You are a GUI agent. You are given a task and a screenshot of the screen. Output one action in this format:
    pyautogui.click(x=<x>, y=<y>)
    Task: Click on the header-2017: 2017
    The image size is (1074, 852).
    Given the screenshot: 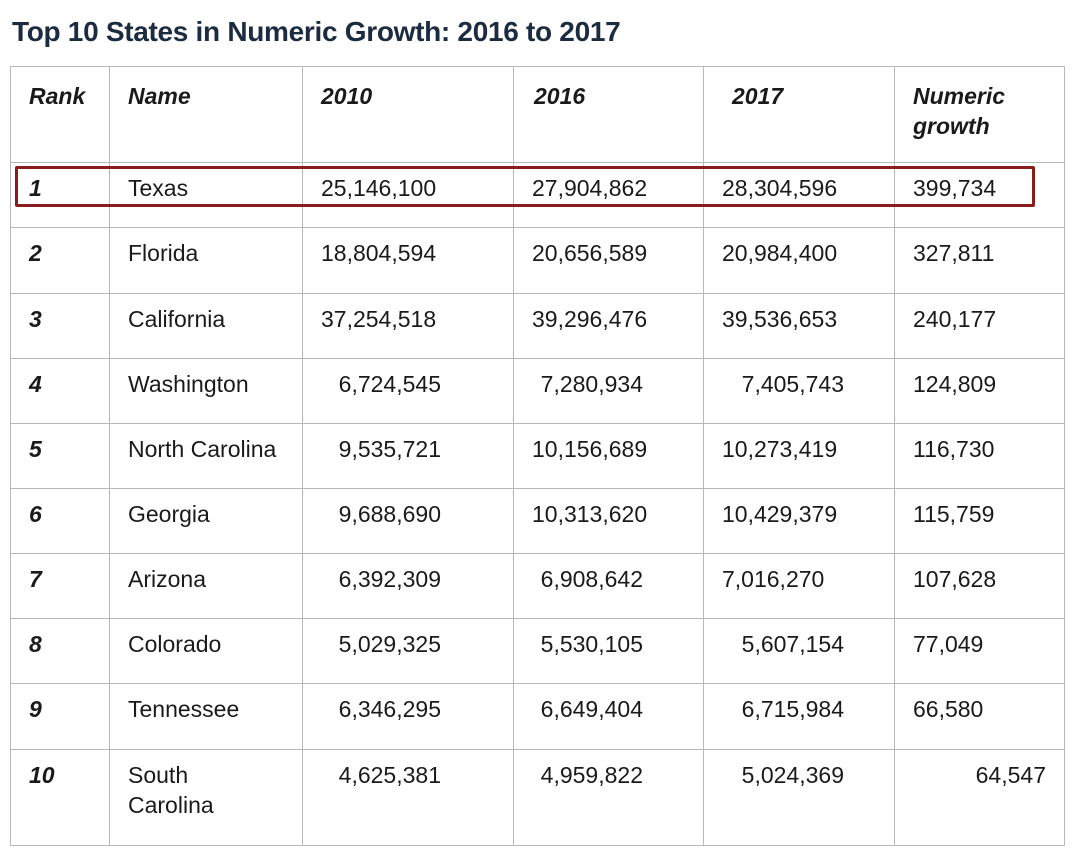 What is the action you would take?
    pyautogui.click(x=799, y=114)
    